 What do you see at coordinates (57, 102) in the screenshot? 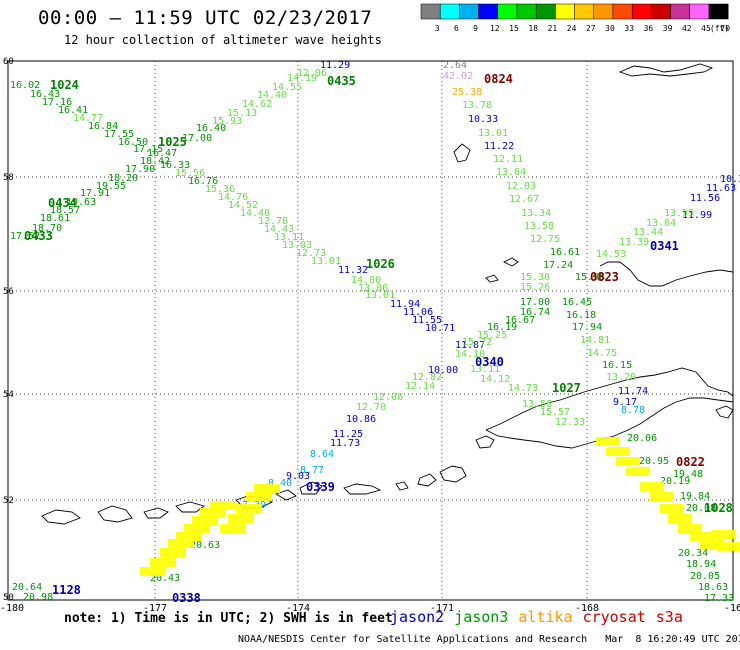
I see `wave-height-value: 17.16` at bounding box center [57, 102].